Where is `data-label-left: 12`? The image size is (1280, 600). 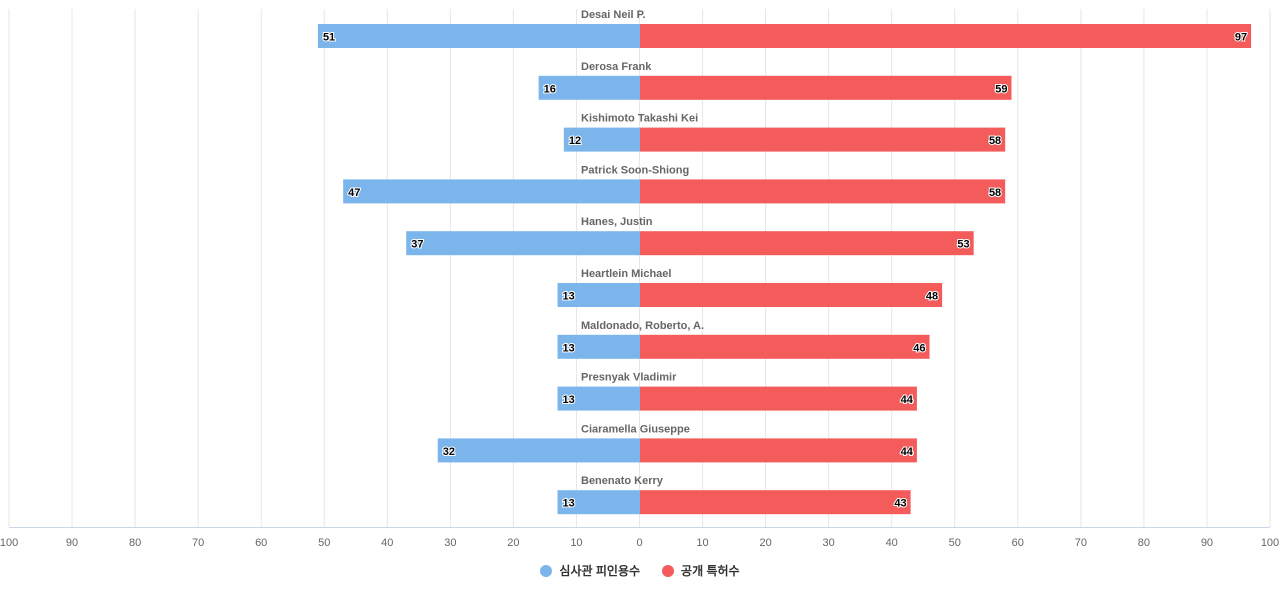
data-label-left: 12 is located at coordinates (575, 141).